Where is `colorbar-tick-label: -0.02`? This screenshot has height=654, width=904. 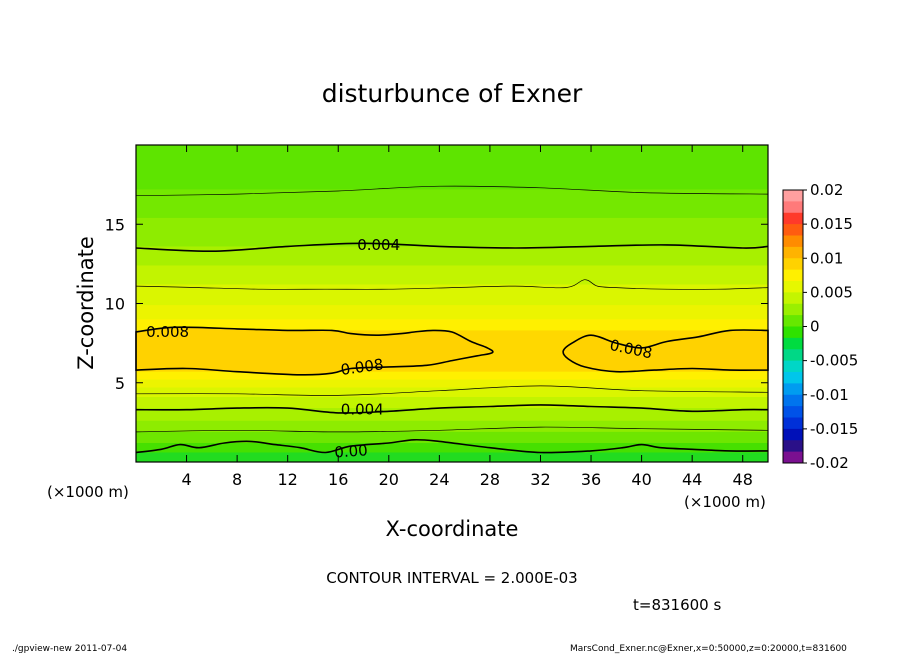 colorbar-tick-label: -0.02 is located at coordinates (829, 463).